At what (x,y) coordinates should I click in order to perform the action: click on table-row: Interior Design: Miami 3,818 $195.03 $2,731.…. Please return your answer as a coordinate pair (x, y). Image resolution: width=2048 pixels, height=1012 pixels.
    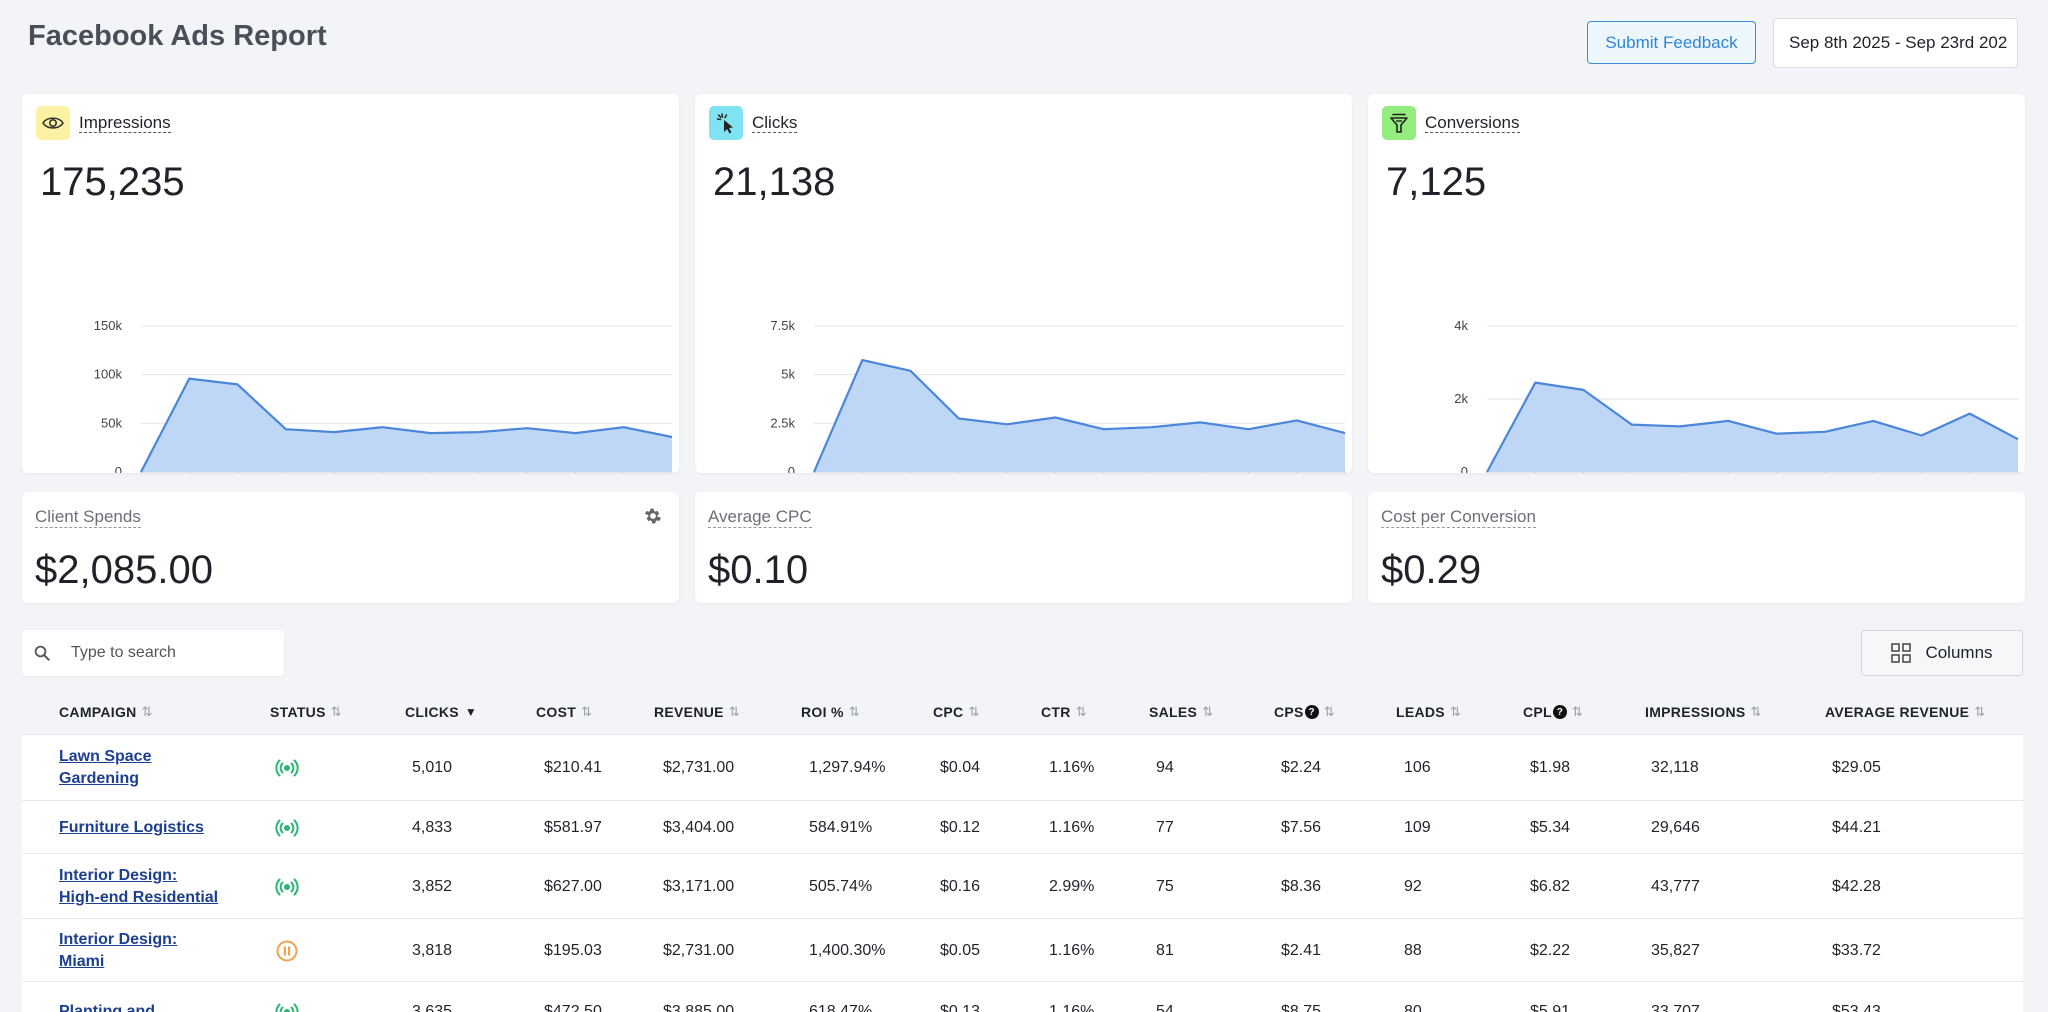
    Looking at the image, I should click on (1022, 949).